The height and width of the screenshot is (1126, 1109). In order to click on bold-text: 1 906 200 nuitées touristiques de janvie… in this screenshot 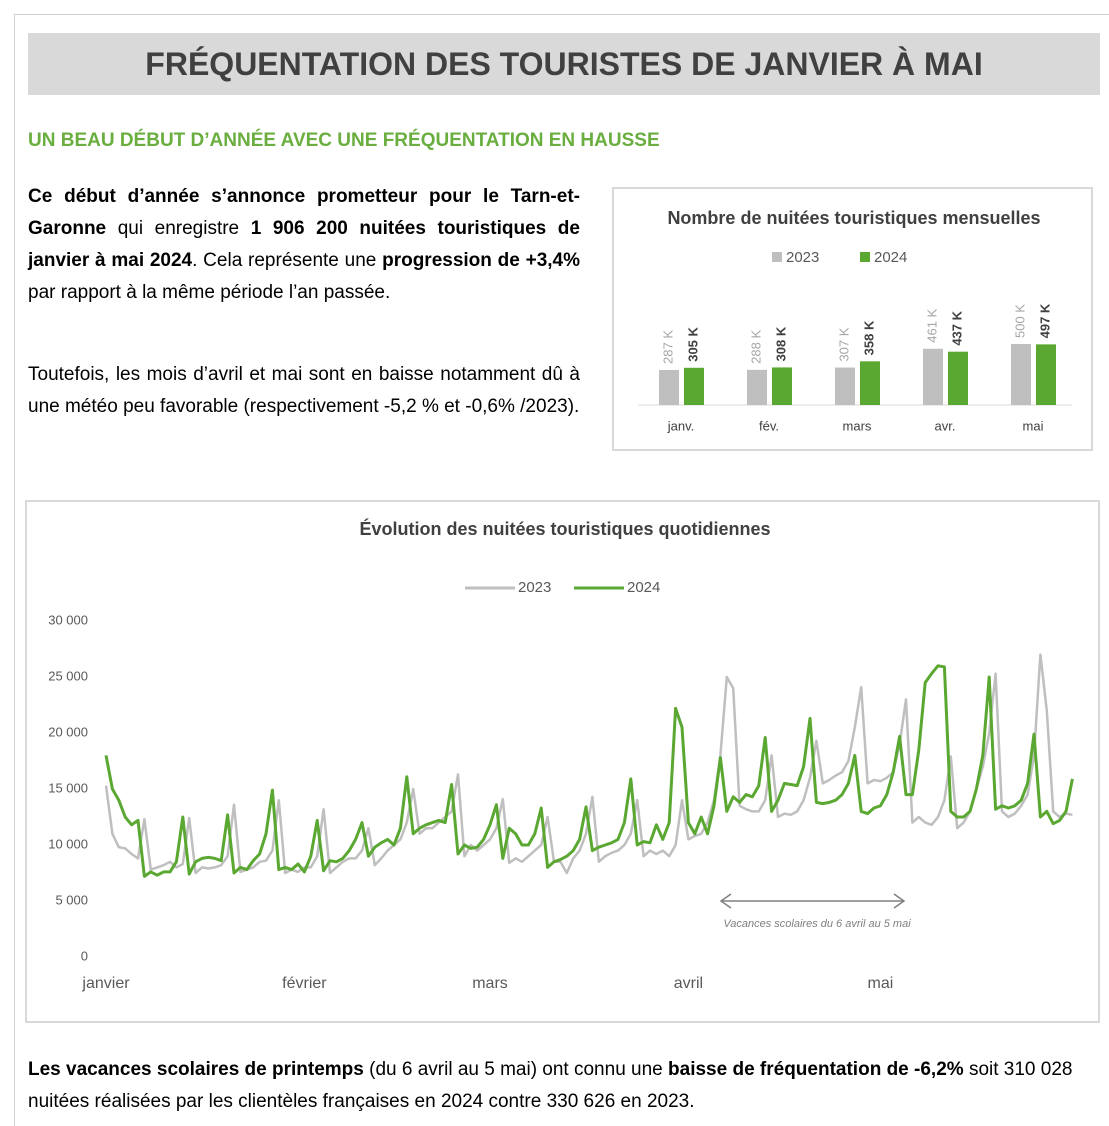, I will do `click(304, 244)`.